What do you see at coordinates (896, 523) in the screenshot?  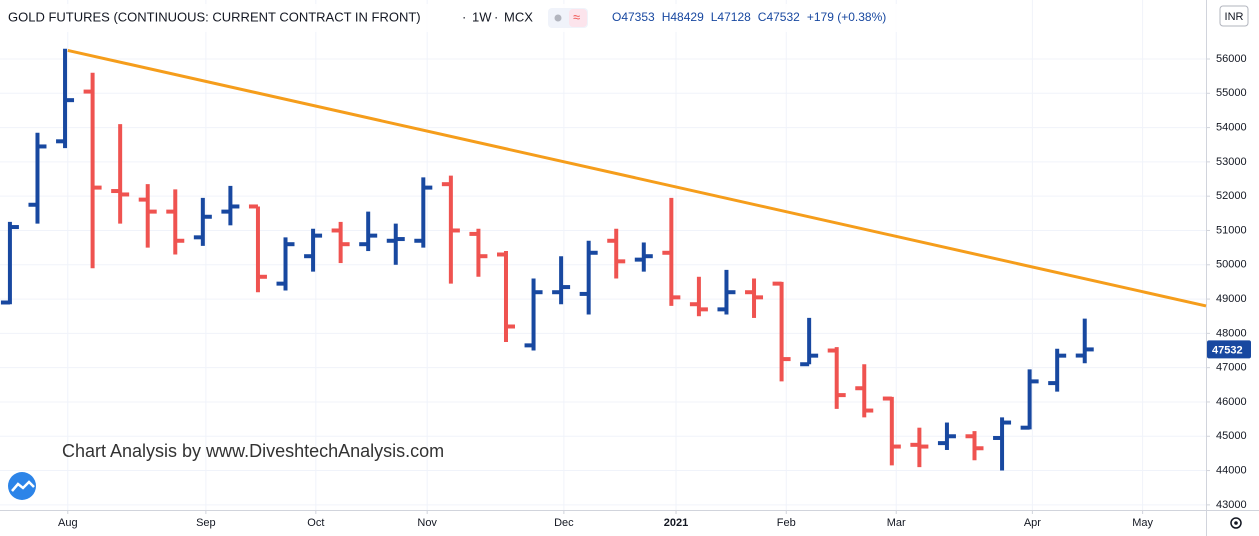 I see `x-tick-label: Mar` at bounding box center [896, 523].